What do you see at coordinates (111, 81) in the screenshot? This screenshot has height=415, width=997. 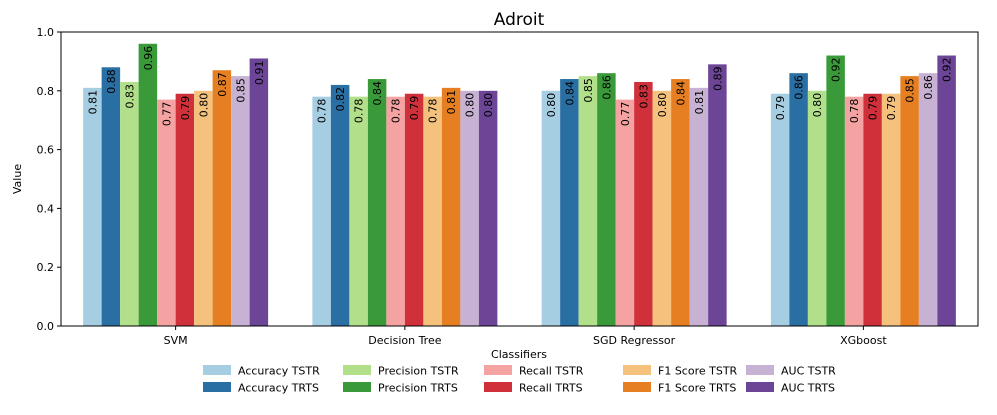 I see `bar-value-label: 0.88` at bounding box center [111, 81].